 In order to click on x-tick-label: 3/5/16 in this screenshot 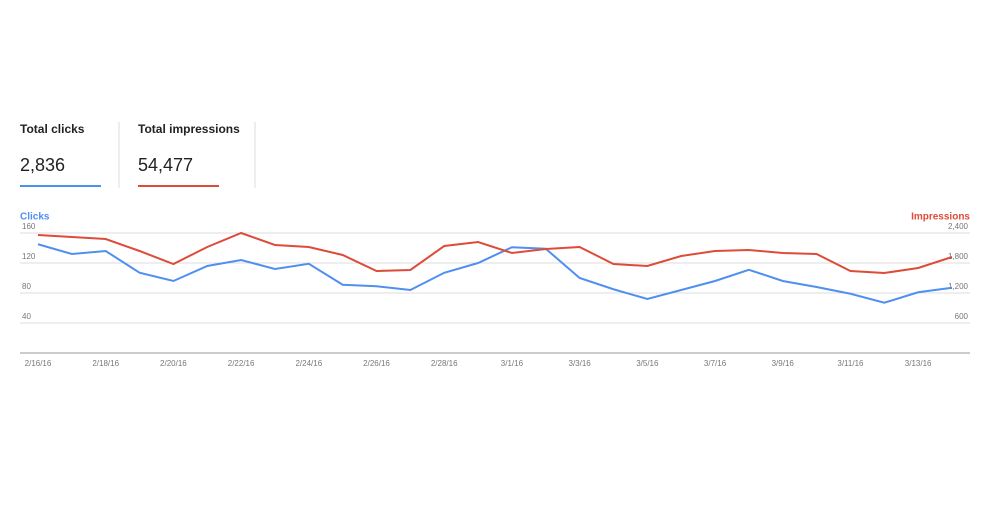, I will do `click(647, 363)`.